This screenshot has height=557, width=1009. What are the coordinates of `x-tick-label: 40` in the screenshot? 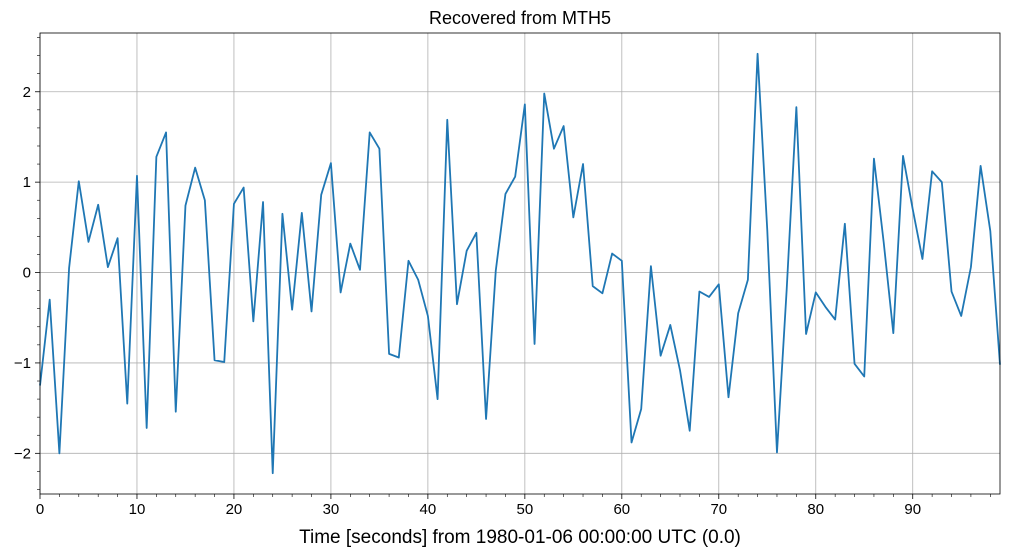 It's located at (428, 509).